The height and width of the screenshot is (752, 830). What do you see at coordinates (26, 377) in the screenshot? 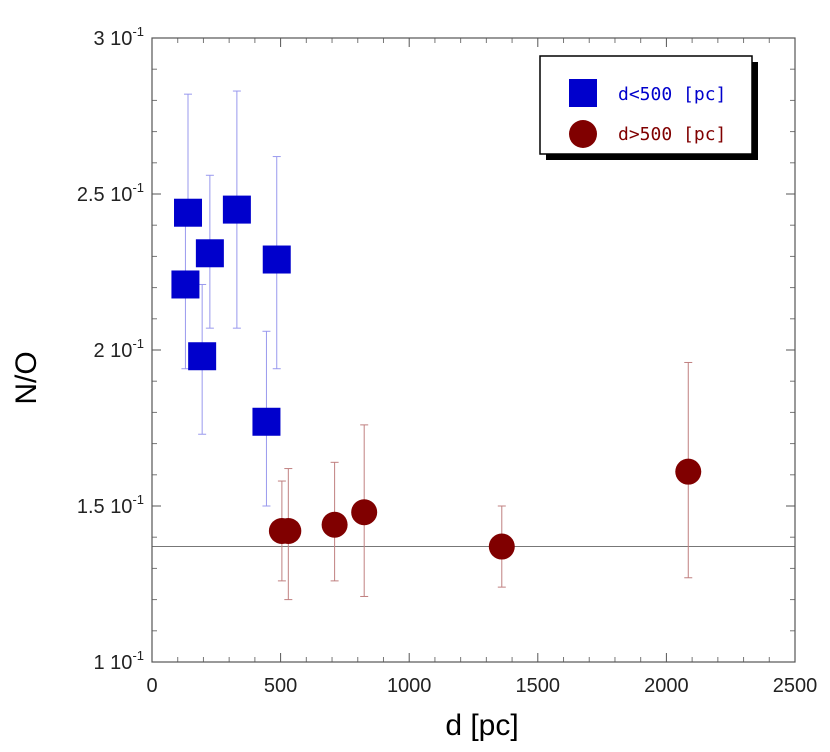
I see `y-axis-title: N/O` at bounding box center [26, 377].